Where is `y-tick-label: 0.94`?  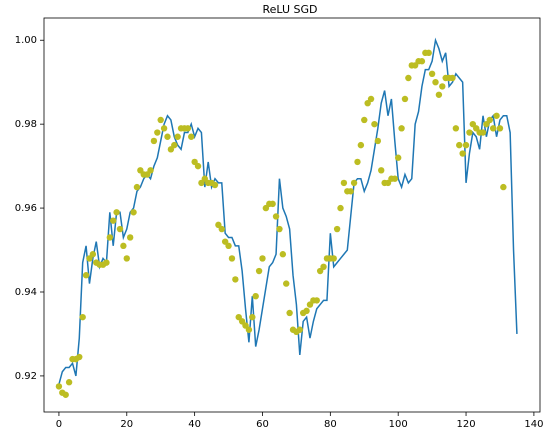 y-tick-label: 0.94 is located at coordinates (26, 292).